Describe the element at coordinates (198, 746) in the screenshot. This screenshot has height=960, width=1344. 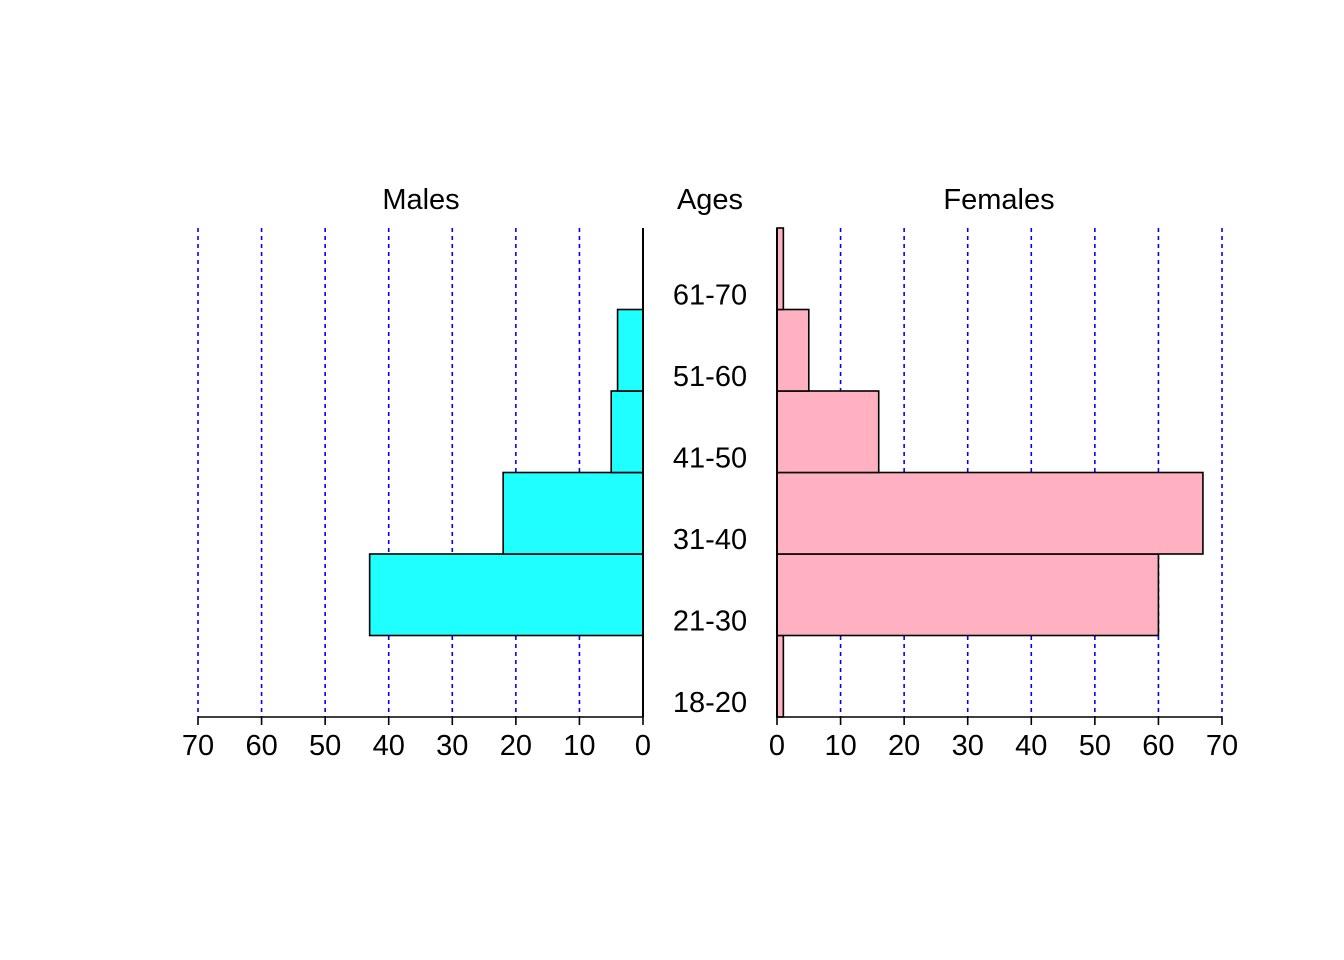
I see `males-x-tick-label-70: 70` at that location.